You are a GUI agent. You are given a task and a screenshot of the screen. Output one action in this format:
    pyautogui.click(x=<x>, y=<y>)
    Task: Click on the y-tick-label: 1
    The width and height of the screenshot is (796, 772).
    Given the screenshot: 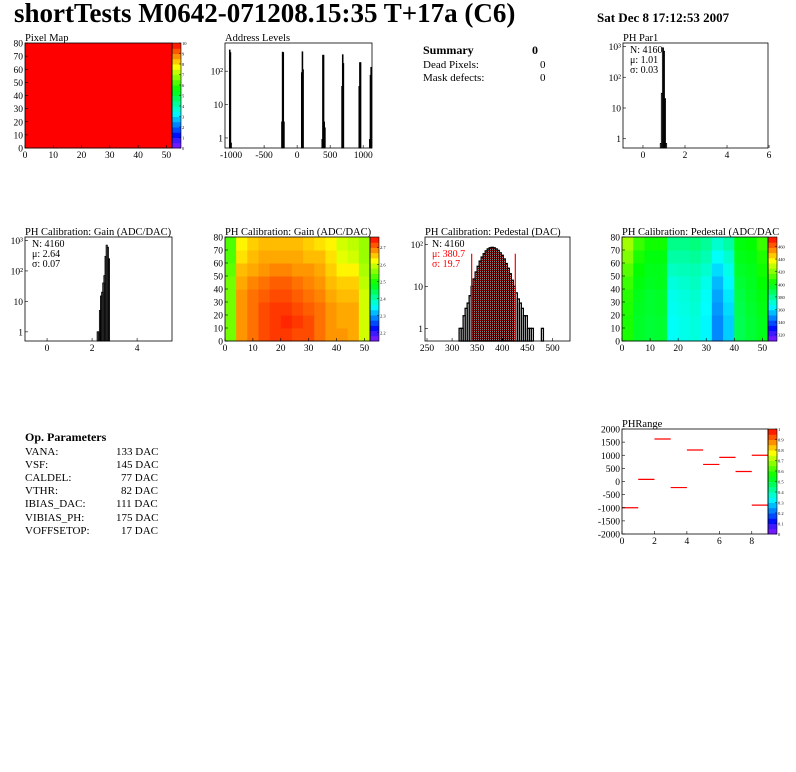 What is the action you would take?
    pyautogui.click(x=618, y=140)
    